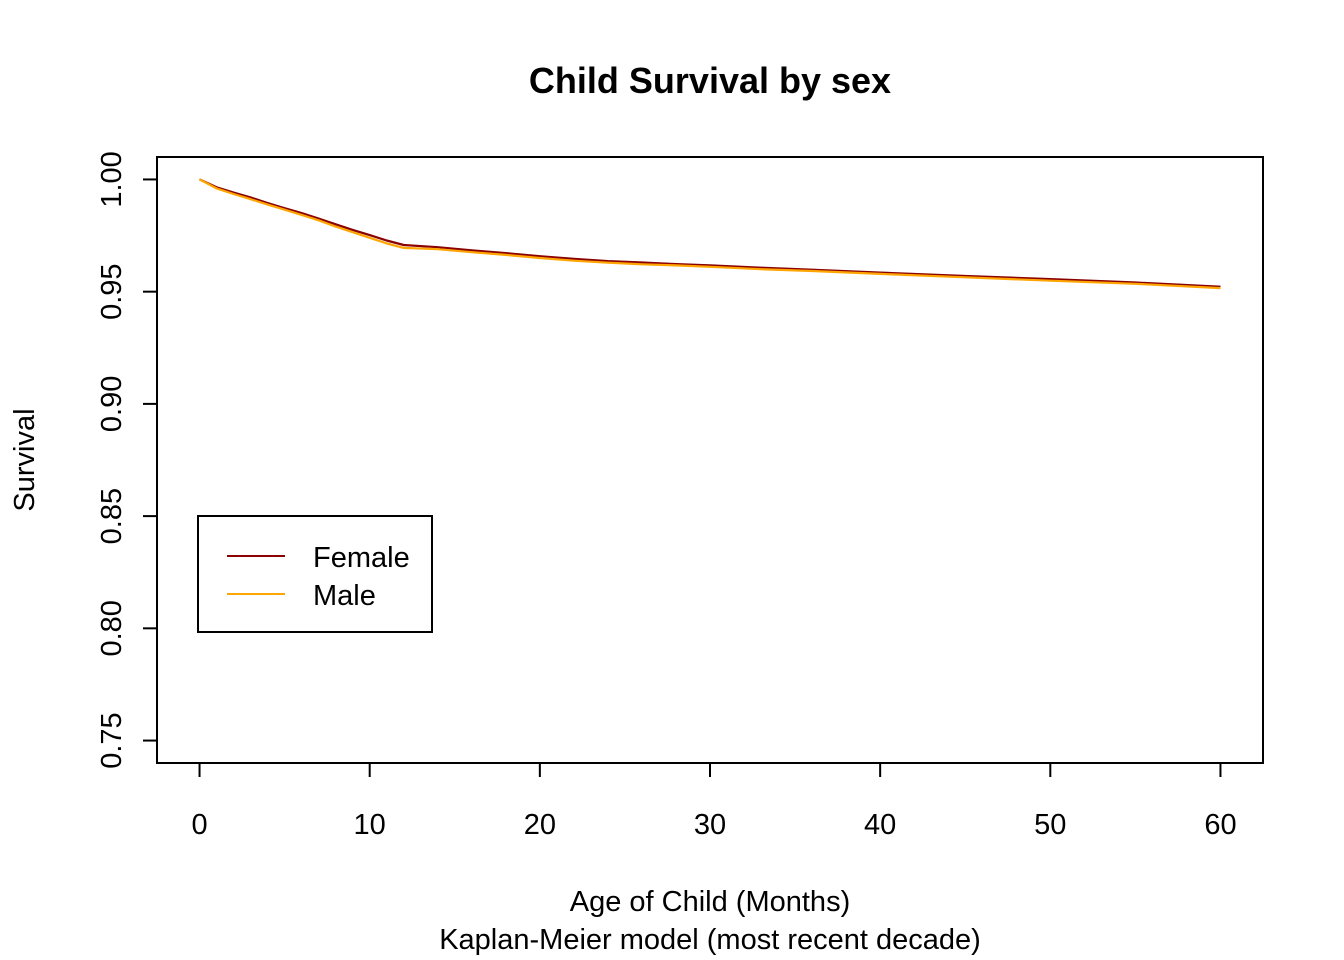 The height and width of the screenshot is (960, 1344). Describe the element at coordinates (127, 460) in the screenshot. I see `y-axis: 0.75 0.80 0.85 0.90 0.95 1.00` at that location.